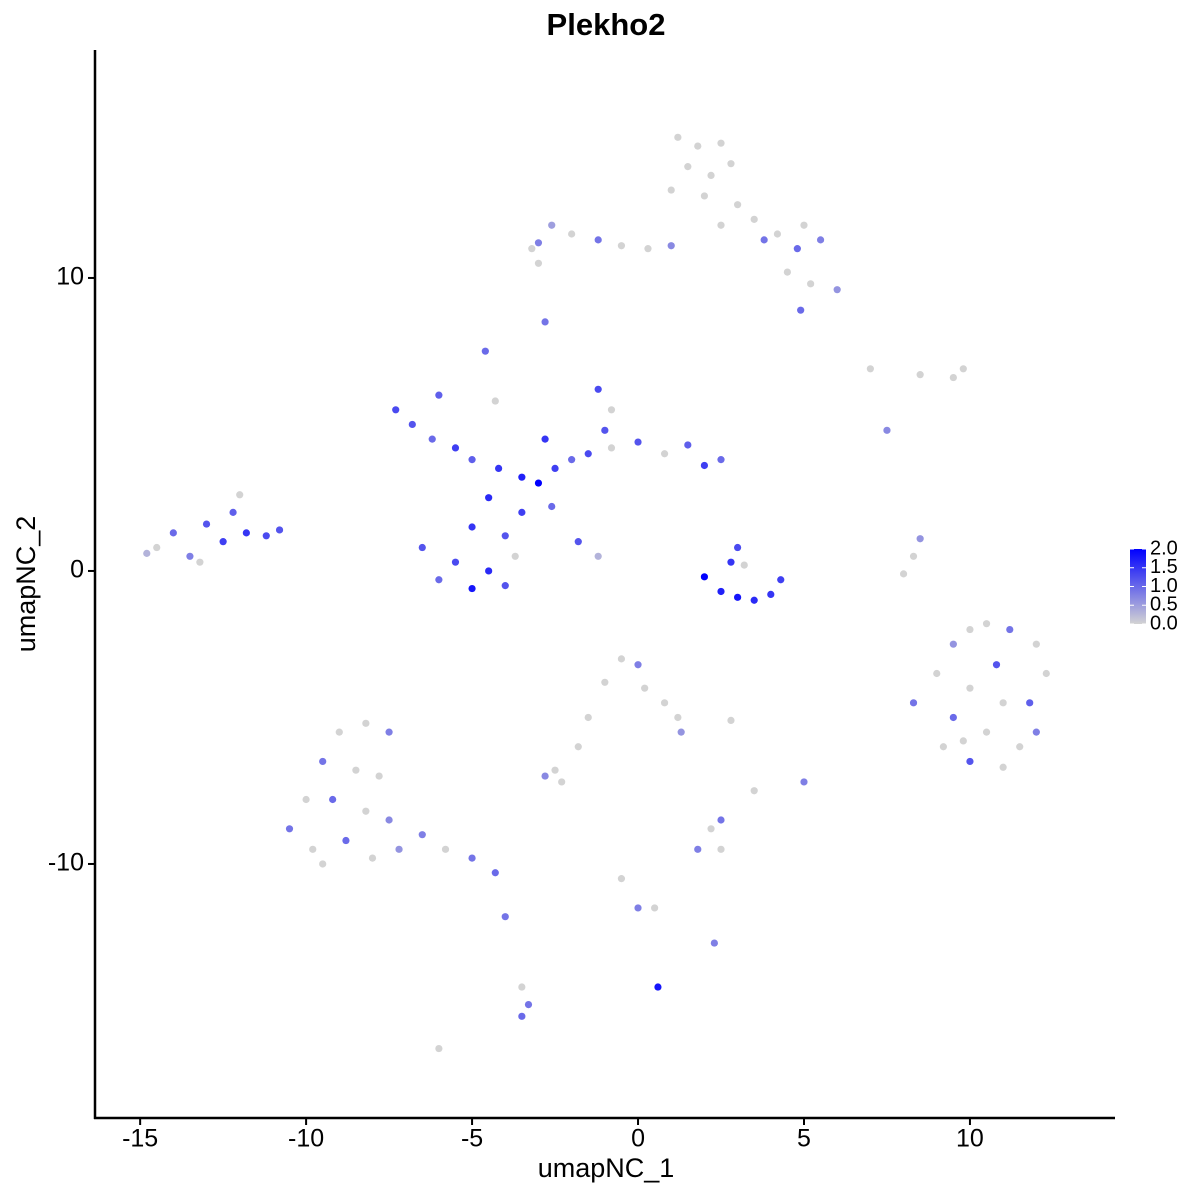 The image size is (1200, 1200). What do you see at coordinates (804, 1139) in the screenshot?
I see `x-tick-label: 5` at bounding box center [804, 1139].